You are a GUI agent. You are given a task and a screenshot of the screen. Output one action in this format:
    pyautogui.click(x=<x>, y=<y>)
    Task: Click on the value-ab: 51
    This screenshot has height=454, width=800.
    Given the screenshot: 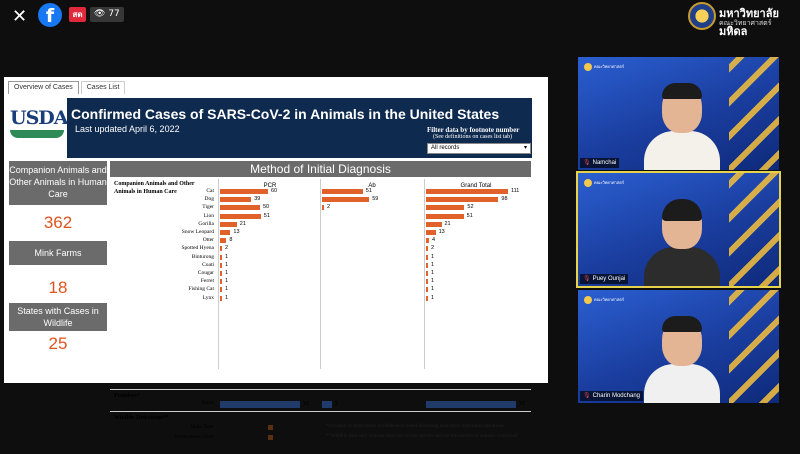 What is the action you would take?
    pyautogui.click(x=368, y=191)
    